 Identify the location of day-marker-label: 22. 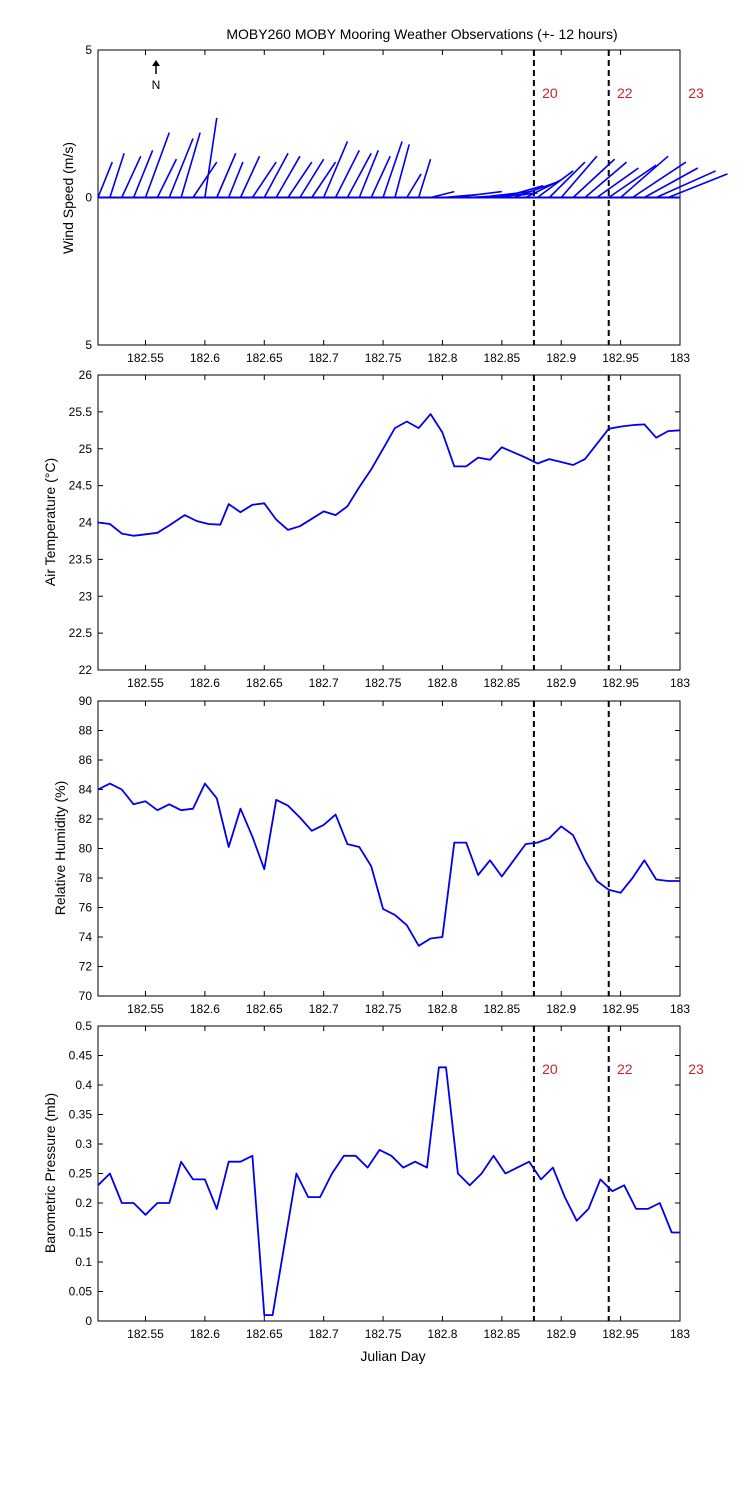
(625, 1069).